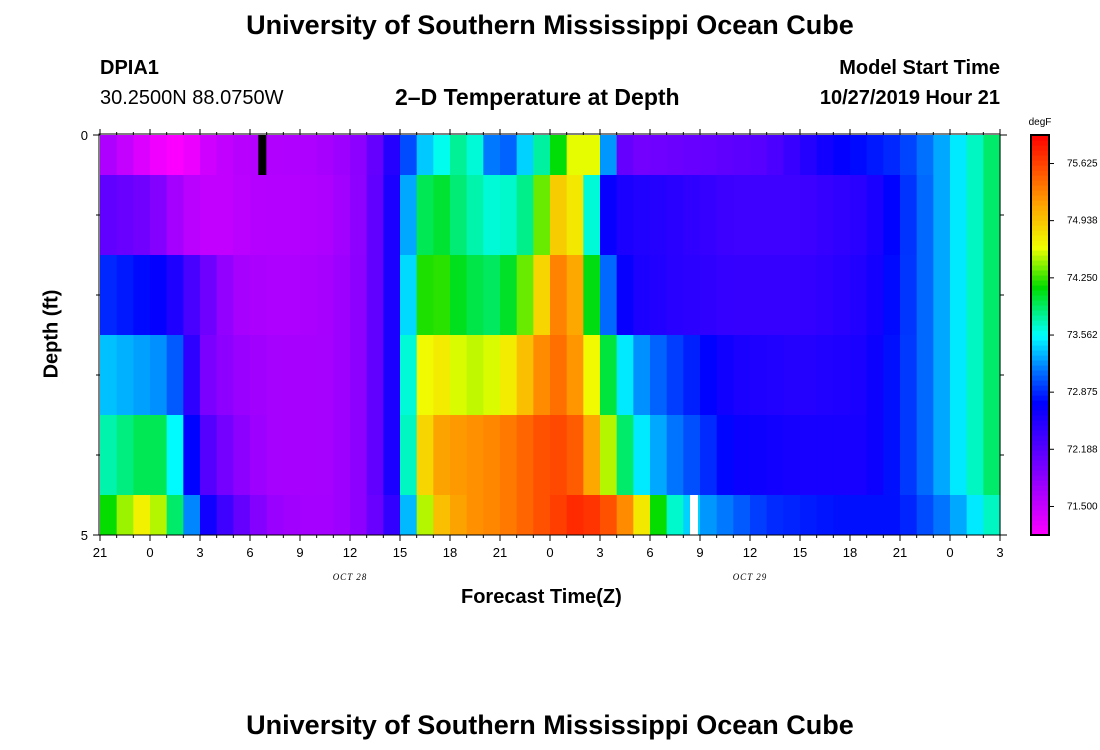 The height and width of the screenshot is (750, 1100). Describe the element at coordinates (129, 68) in the screenshot. I see `station-id: DPIA1` at that location.